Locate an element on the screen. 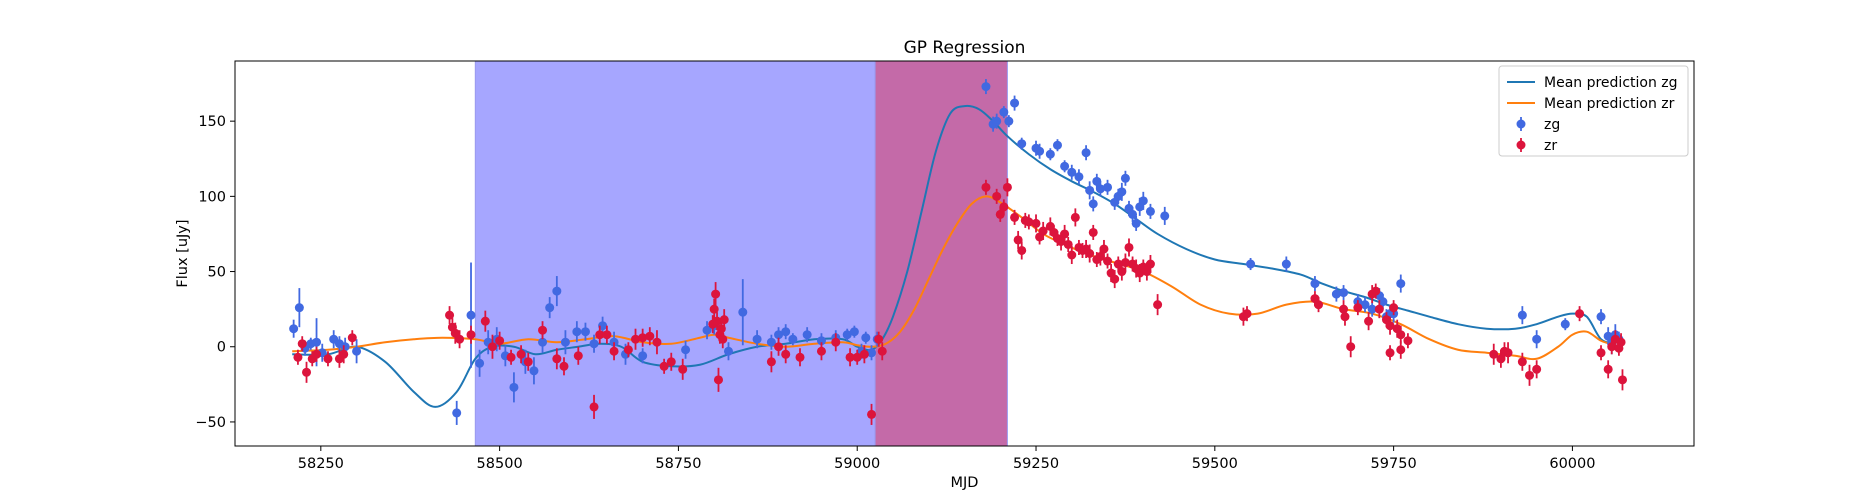 The image size is (1875, 500). x-tick-label: 58250 is located at coordinates (321, 464).